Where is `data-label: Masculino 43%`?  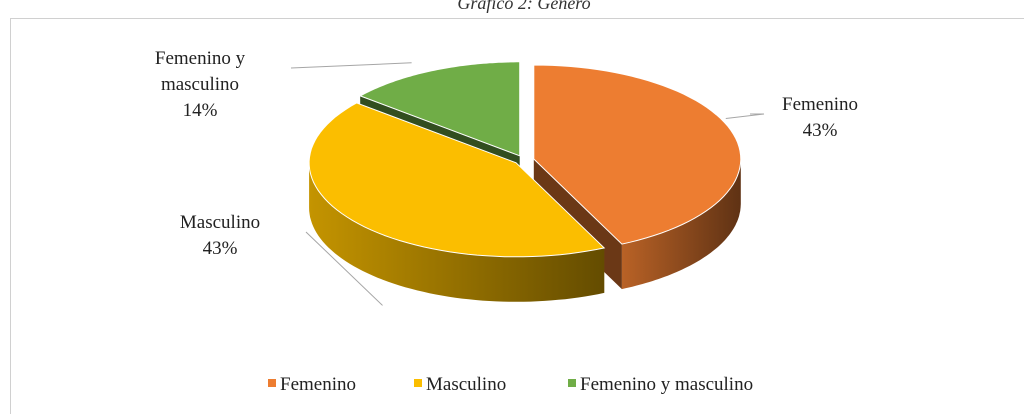 data-label: Masculino 43% is located at coordinates (220, 236).